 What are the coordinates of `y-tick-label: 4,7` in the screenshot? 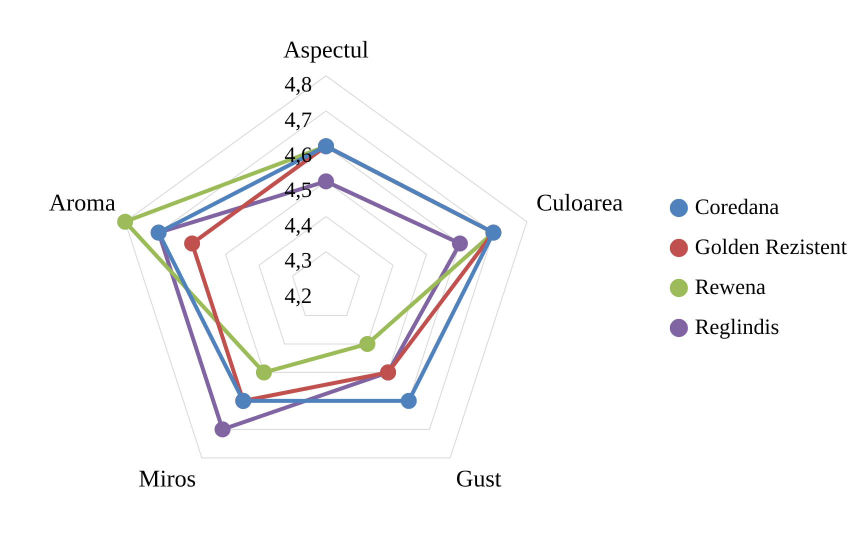 It's located at (298, 119).